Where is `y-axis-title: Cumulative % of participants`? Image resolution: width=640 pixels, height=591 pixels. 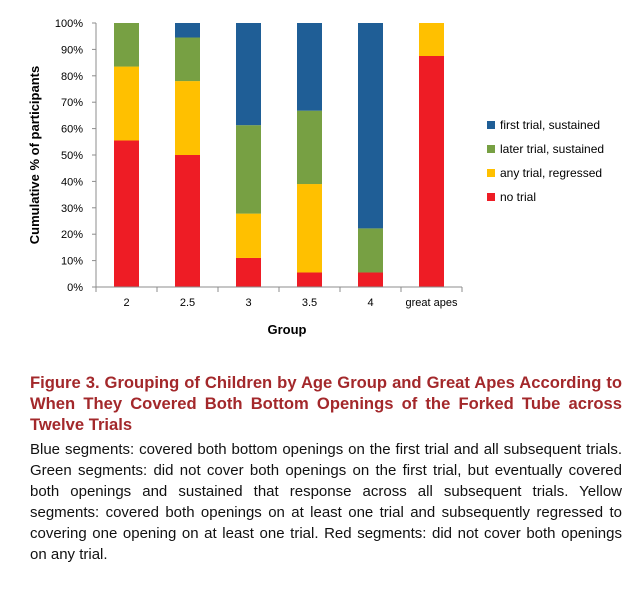
y-axis-title: Cumulative % of participants is located at coordinates (34, 155).